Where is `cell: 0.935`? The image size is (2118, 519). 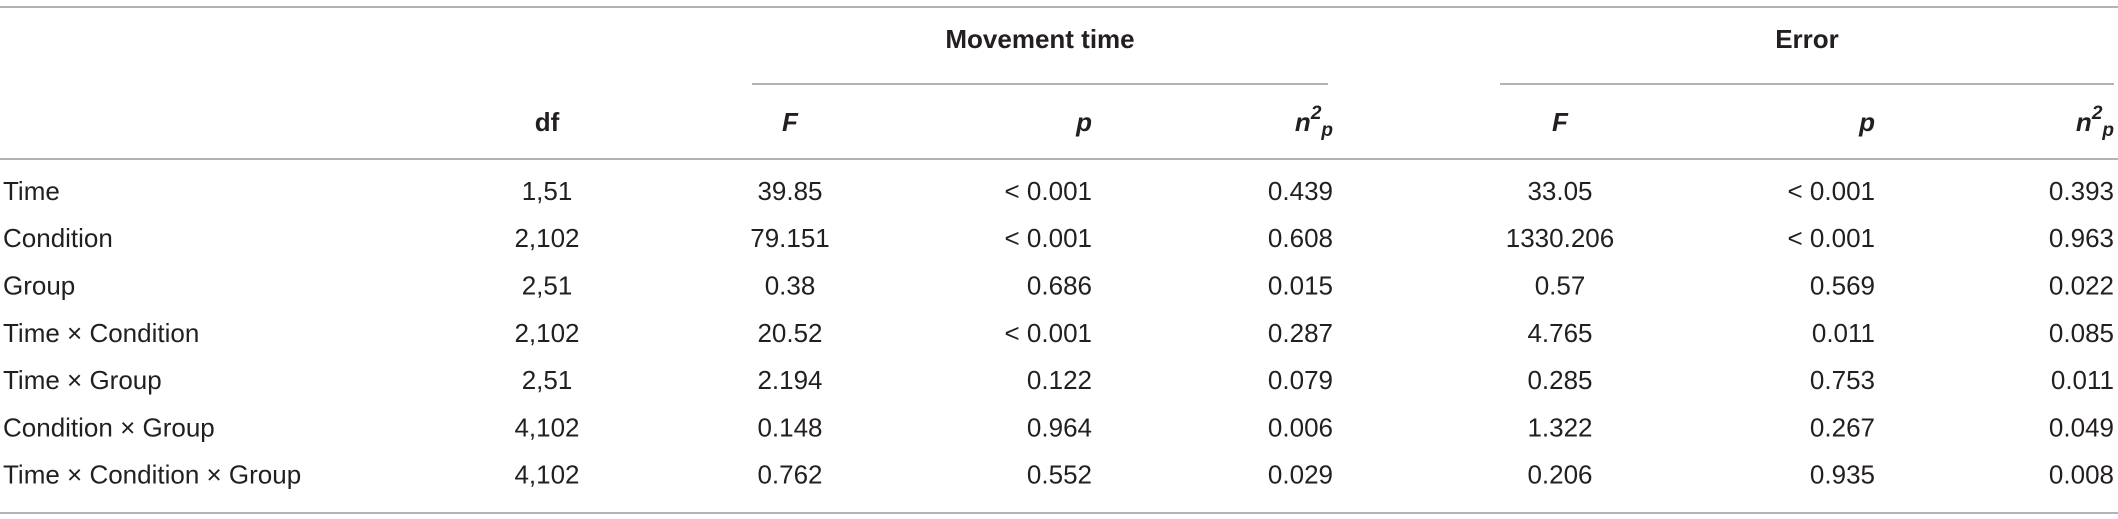
cell: 0.935 is located at coordinates (1842, 475).